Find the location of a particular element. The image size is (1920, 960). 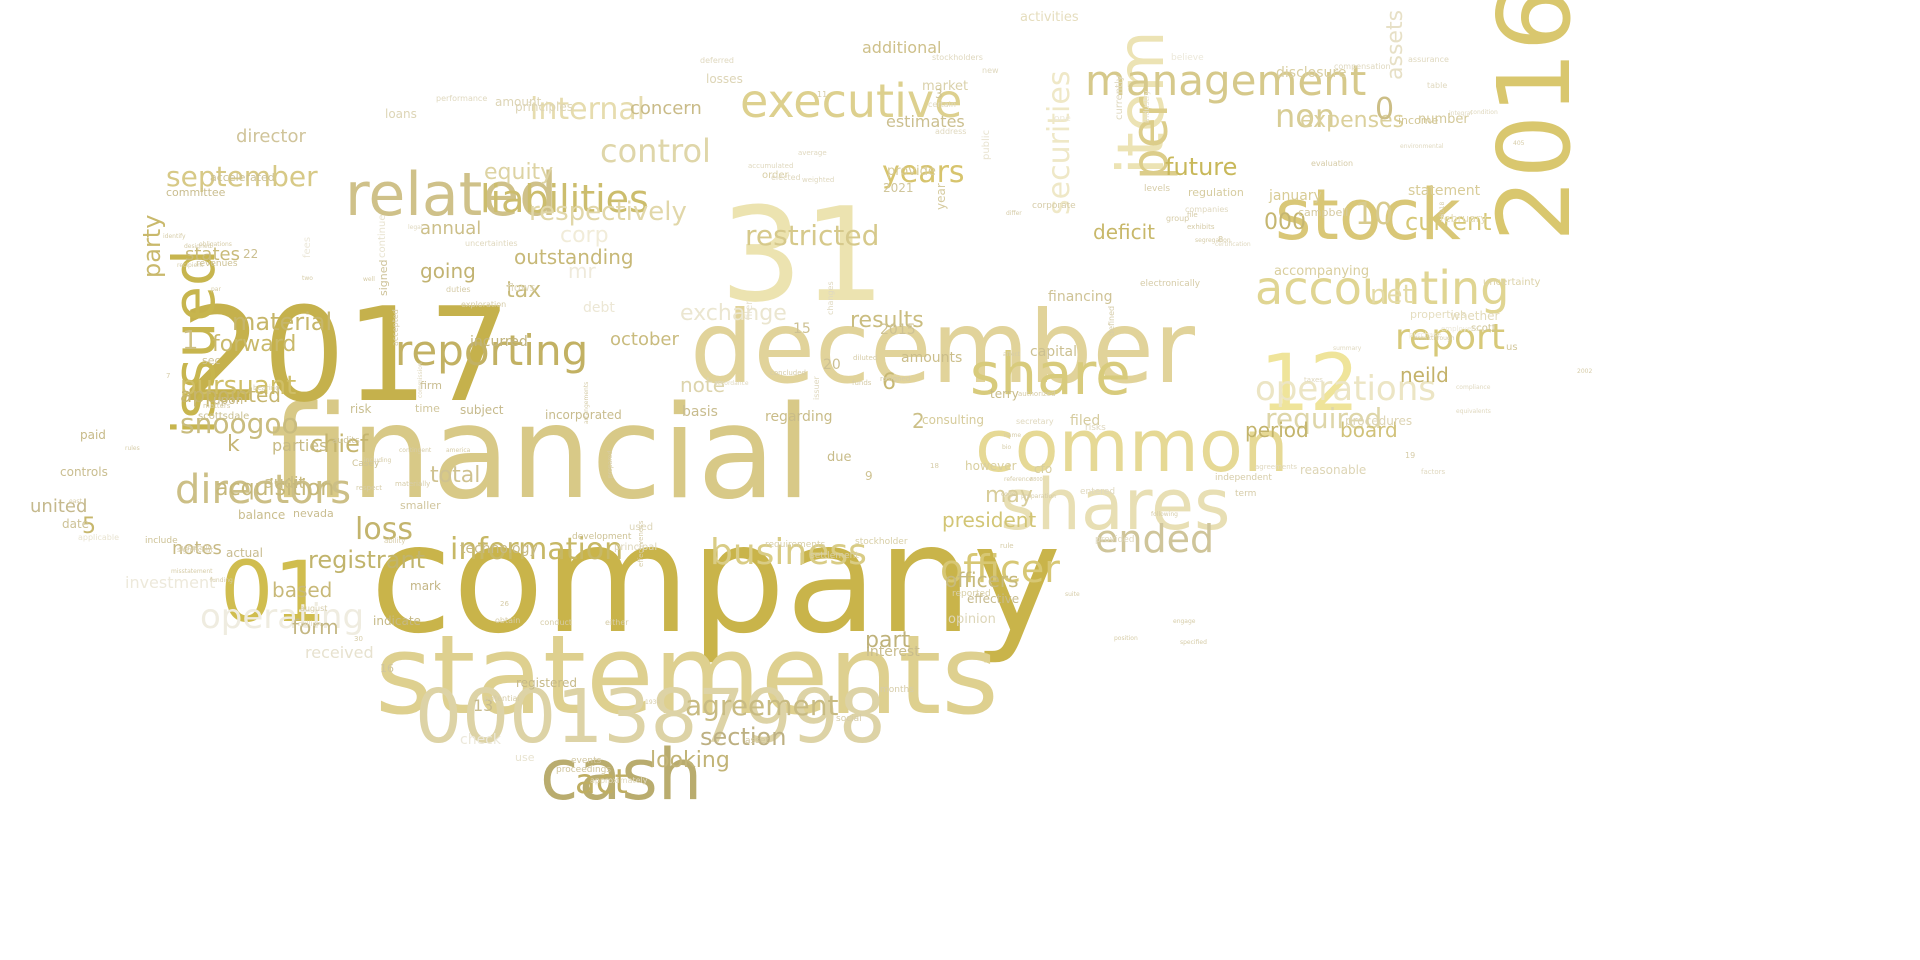

cloud-word: par is located at coordinates (216, 289).